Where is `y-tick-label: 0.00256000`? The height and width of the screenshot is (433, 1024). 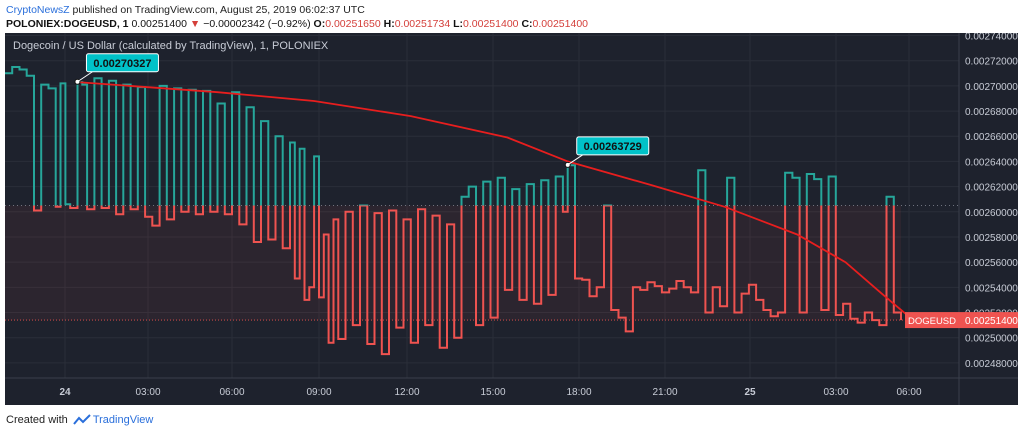 y-tick-label: 0.00256000 is located at coordinates (991, 263).